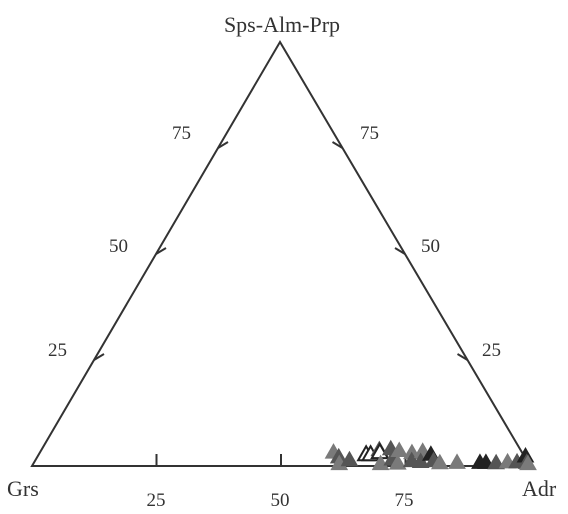 This screenshot has width=568, height=514. Describe the element at coordinates (118, 246) in the screenshot. I see `tick-label-left-50: 50` at that location.